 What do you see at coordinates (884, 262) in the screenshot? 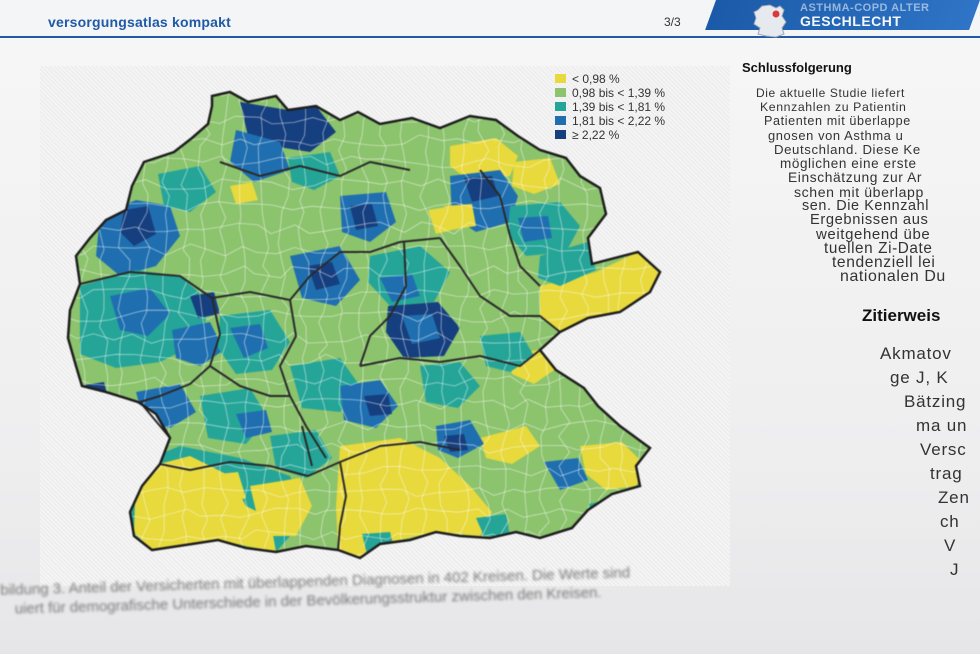
I see `paragraph-line: tendenziell lei` at bounding box center [884, 262].